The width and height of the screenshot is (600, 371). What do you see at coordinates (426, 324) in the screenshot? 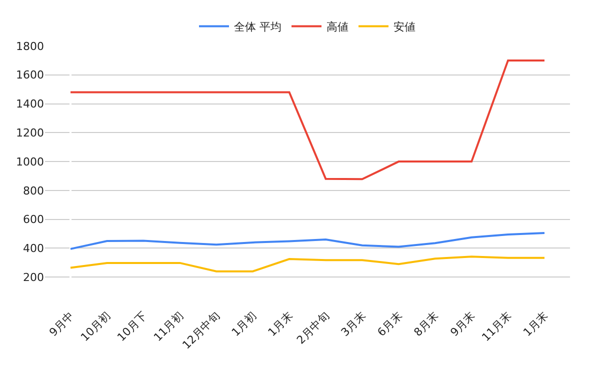
I see `x-tick-label: 8月末` at bounding box center [426, 324].